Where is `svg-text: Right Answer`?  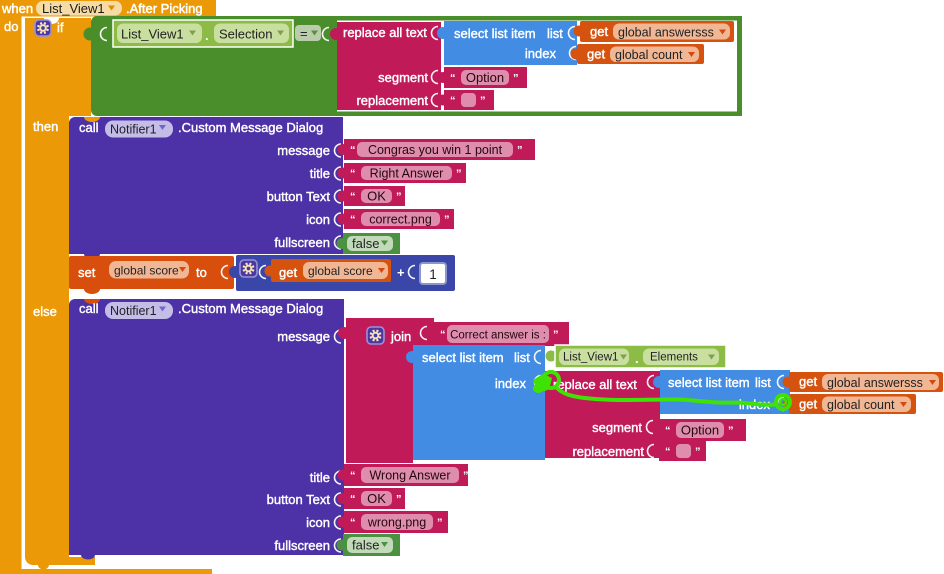
svg-text: Right Answer is located at coordinates (407, 174).